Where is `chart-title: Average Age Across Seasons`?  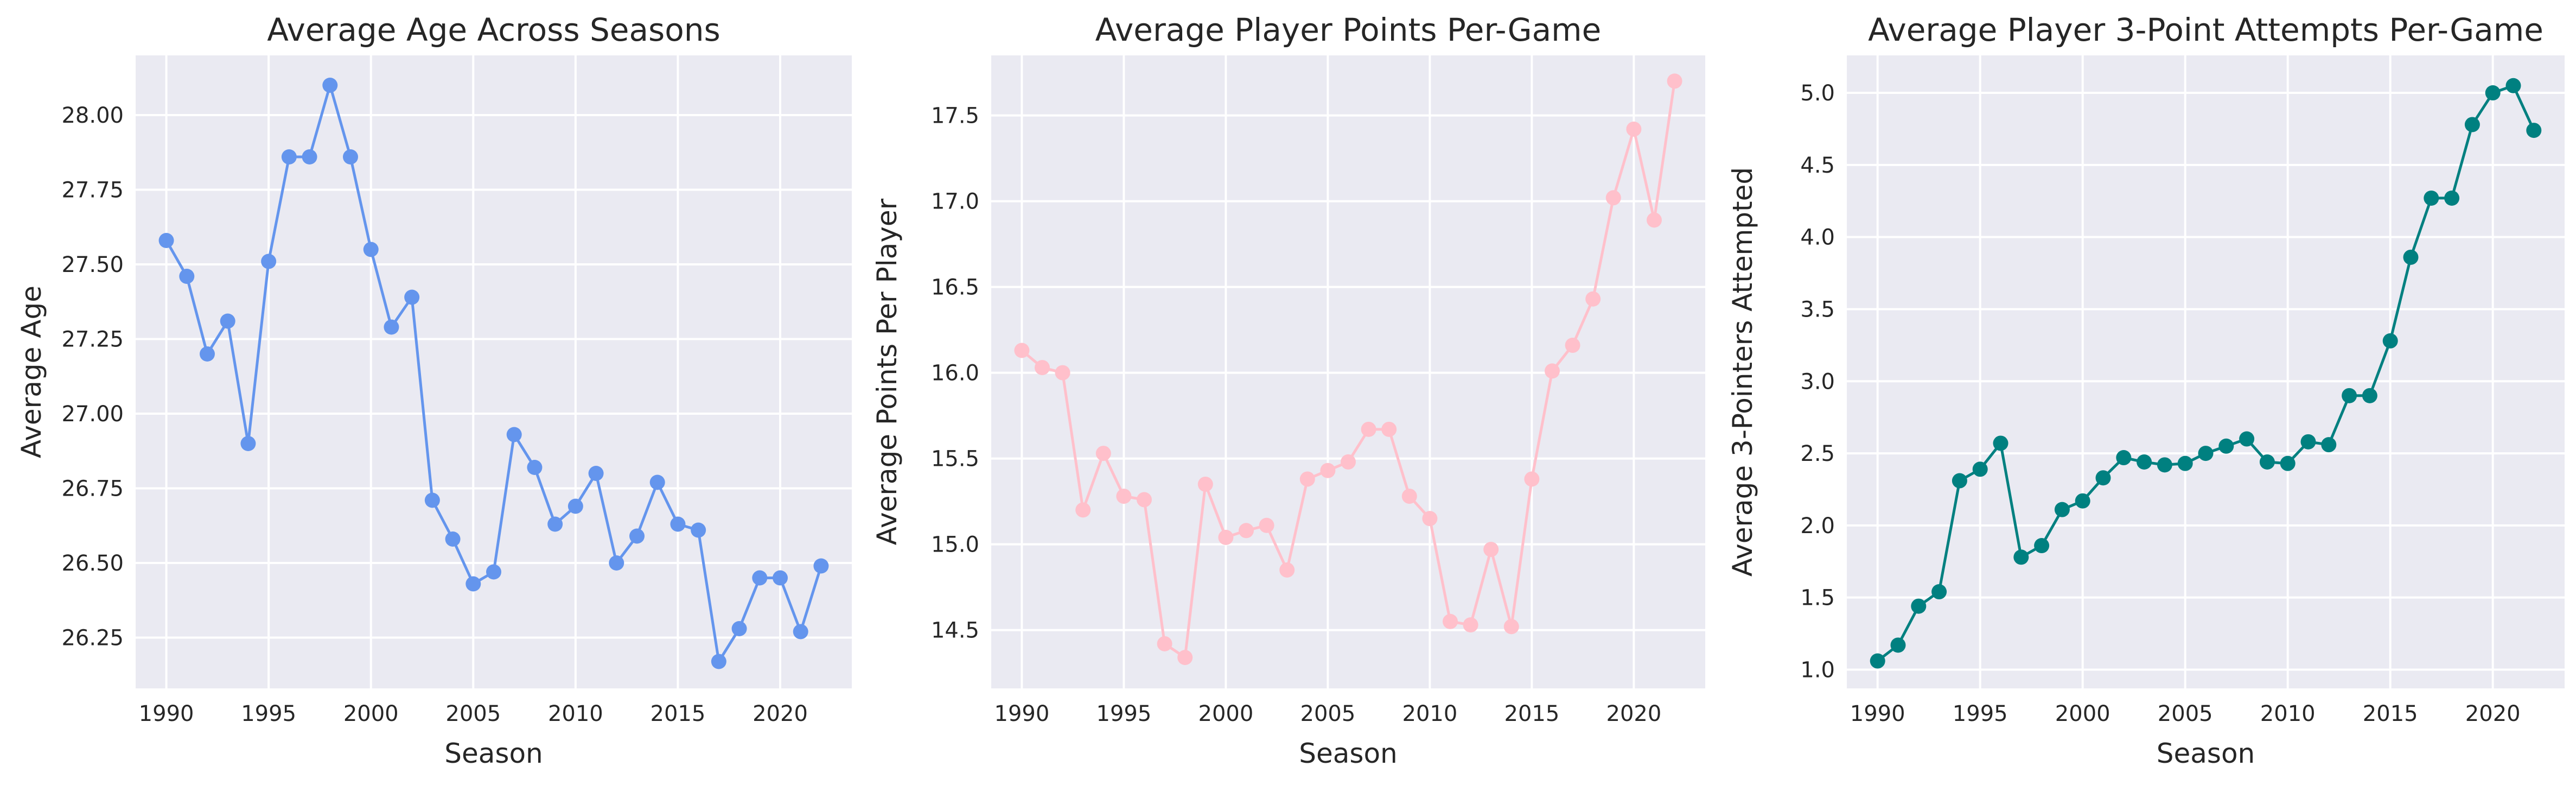 chart-title: Average Age Across Seasons is located at coordinates (493, 29).